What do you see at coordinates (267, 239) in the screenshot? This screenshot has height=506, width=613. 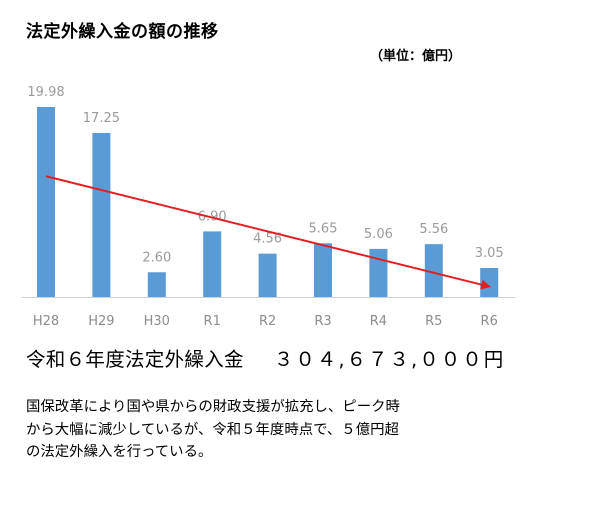 I see `value-label-R2: 4.56` at bounding box center [267, 239].